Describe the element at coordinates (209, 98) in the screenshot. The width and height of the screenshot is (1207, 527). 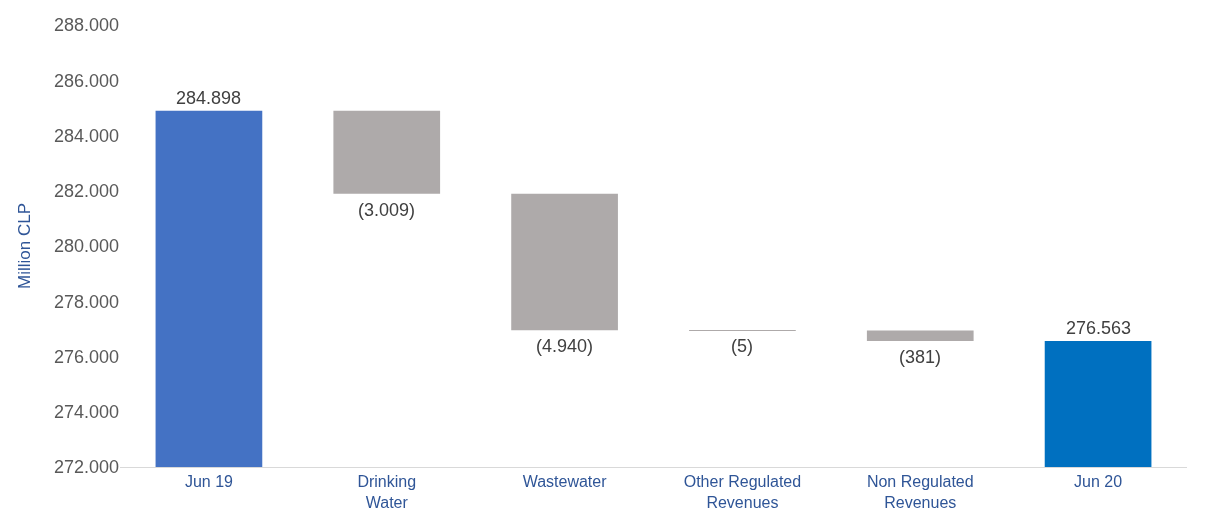
I see `data-label: 284.898` at that location.